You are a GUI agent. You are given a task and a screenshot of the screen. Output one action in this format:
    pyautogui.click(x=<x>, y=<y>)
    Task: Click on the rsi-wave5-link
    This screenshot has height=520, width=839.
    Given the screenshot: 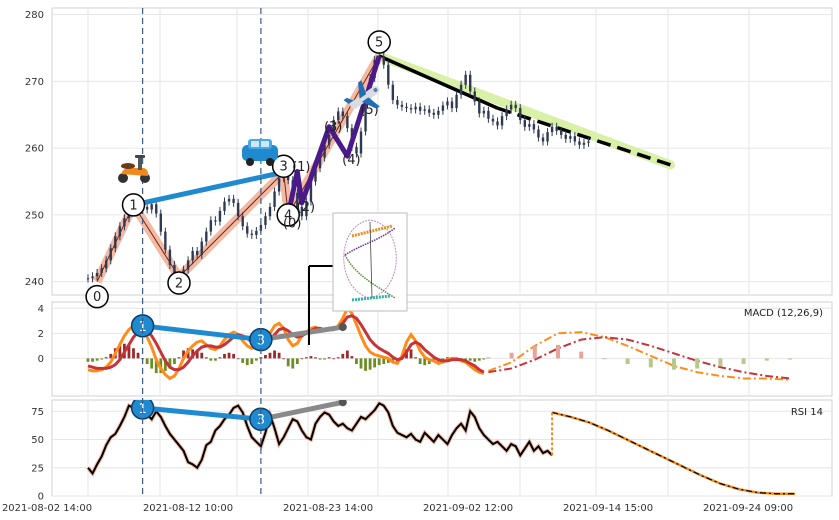 What is the action you would take?
    pyautogui.click(x=302, y=411)
    